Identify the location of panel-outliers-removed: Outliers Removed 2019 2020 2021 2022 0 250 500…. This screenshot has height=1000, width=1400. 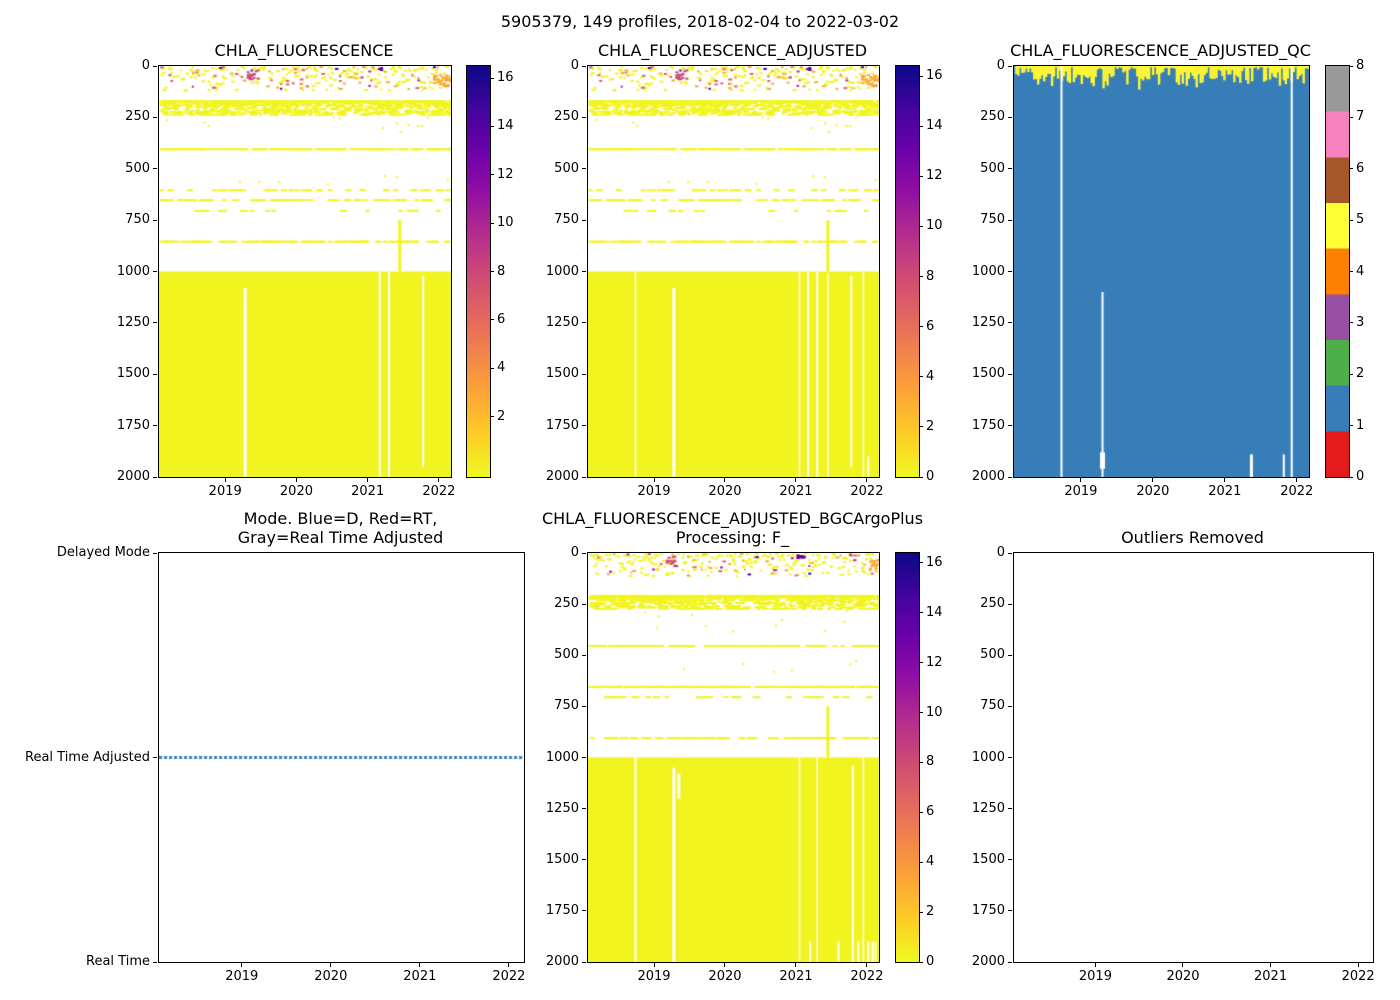
(1173, 756).